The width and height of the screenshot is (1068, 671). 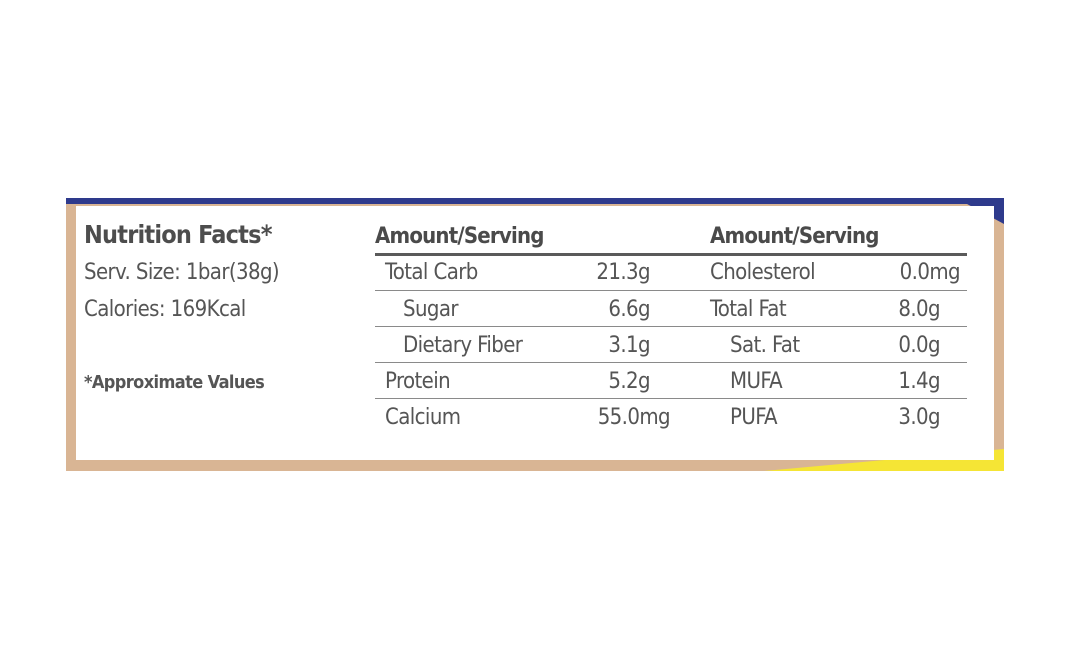 What do you see at coordinates (629, 345) in the screenshot?
I see `nutrient-value: 3.1g` at bounding box center [629, 345].